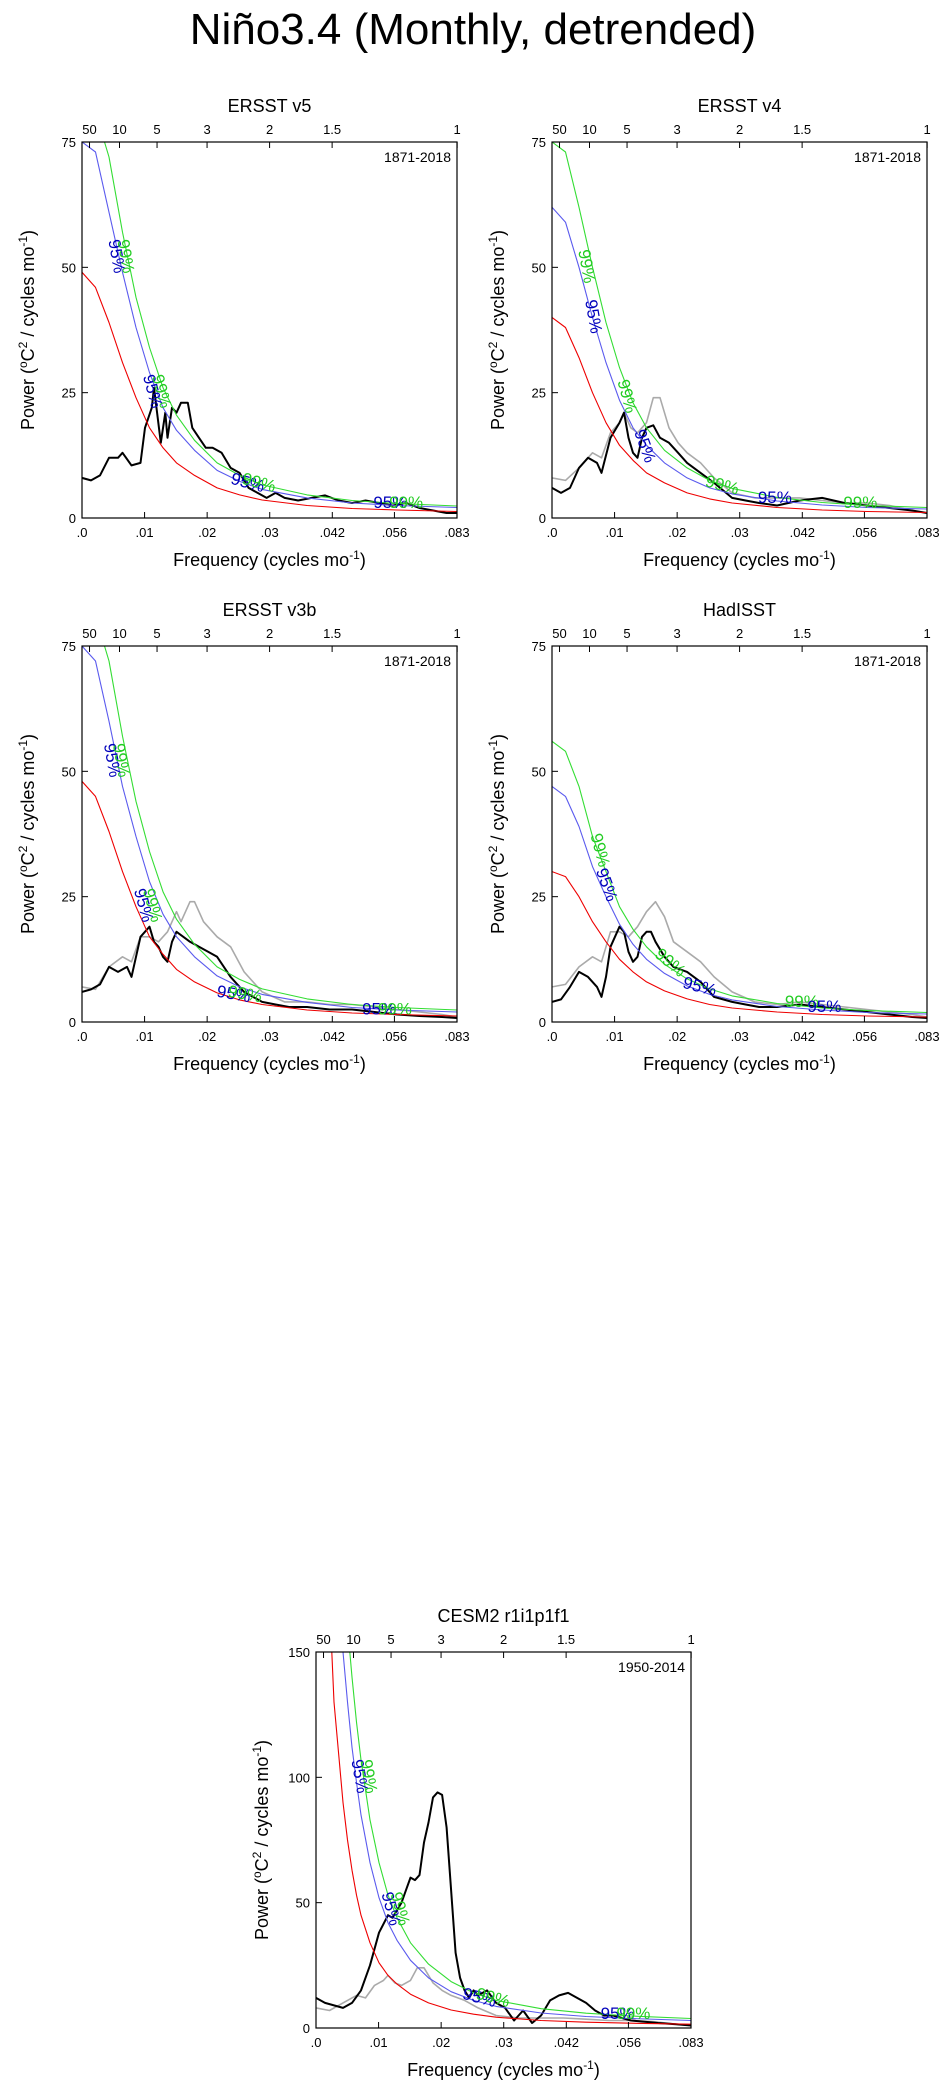 This screenshot has width=946, height=2092. What do you see at coordinates (740, 106) in the screenshot?
I see `chart-title: ERSST v4` at bounding box center [740, 106].